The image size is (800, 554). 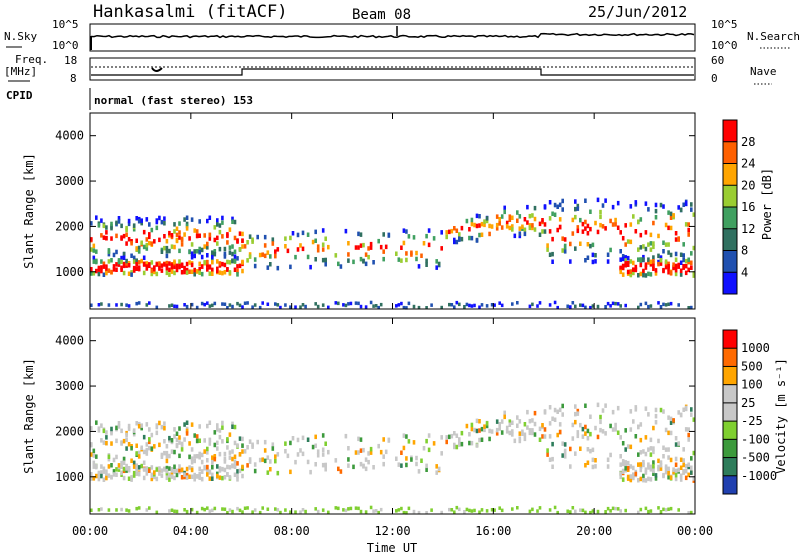 I want to click on colorbar-tick-label: 24, so click(x=748, y=164).